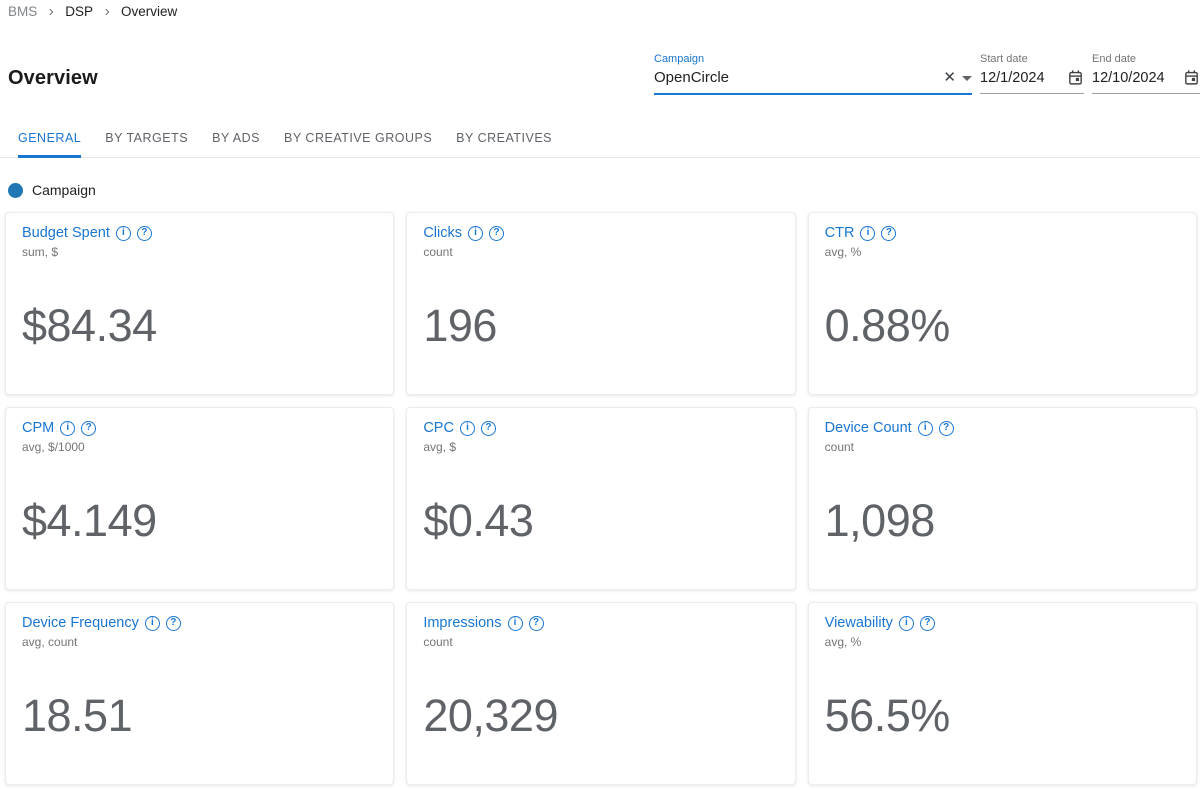 This screenshot has height=790, width=1200. I want to click on metric-title: Device Frequency, so click(80, 623).